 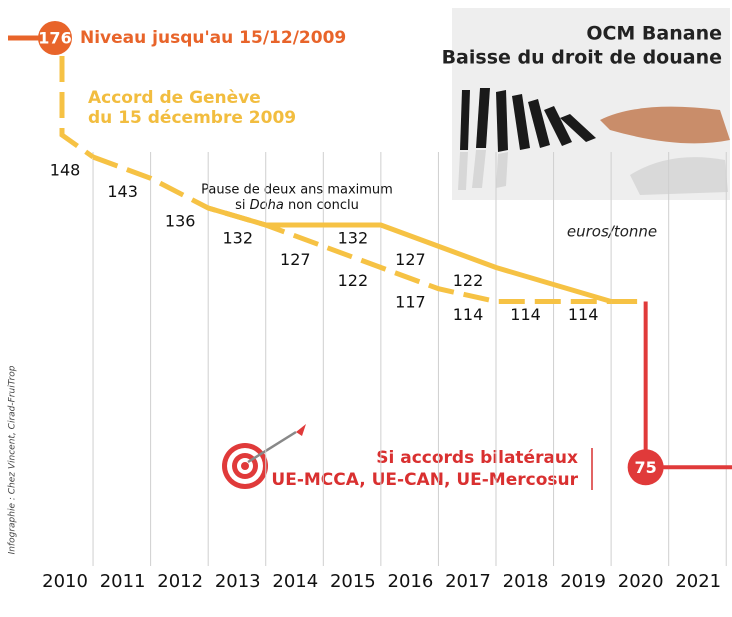 What do you see at coordinates (213, 38) in the screenshot?
I see `start-label: Niveau jusqu'au 15/12/2009` at bounding box center [213, 38].